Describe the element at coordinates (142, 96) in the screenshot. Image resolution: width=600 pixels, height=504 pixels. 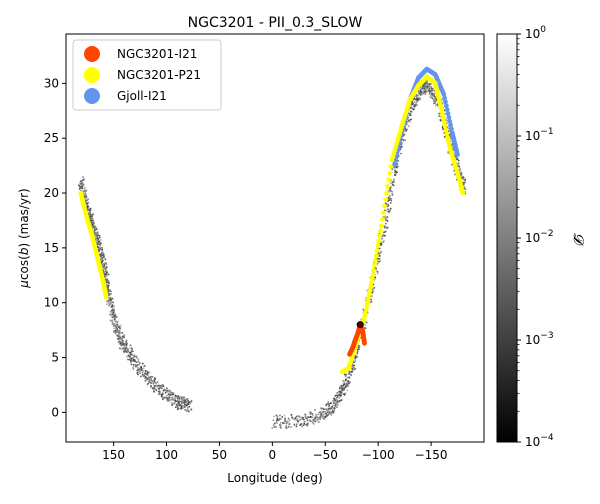
I see `legend-label-gjoll-i21: Gjoll-I21` at that location.